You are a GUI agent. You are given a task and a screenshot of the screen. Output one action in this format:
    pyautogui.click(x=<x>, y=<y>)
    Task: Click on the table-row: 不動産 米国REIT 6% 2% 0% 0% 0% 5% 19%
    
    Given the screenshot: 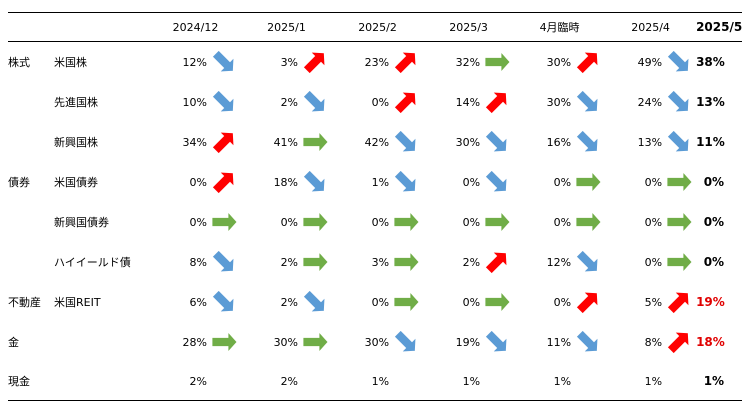 What is the action you would take?
    pyautogui.click(x=375, y=302)
    